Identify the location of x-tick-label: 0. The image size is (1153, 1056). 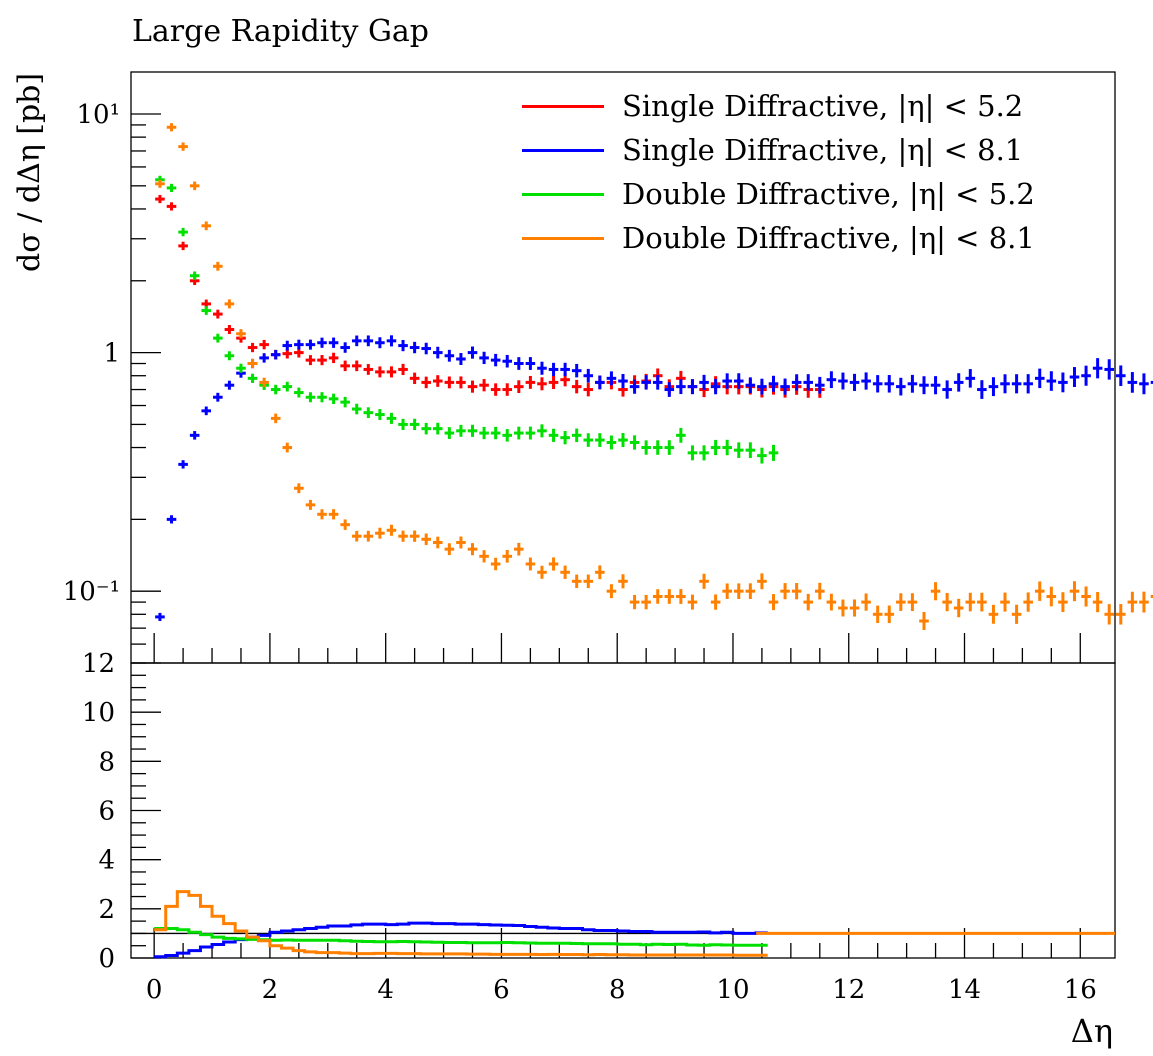
(154, 990).